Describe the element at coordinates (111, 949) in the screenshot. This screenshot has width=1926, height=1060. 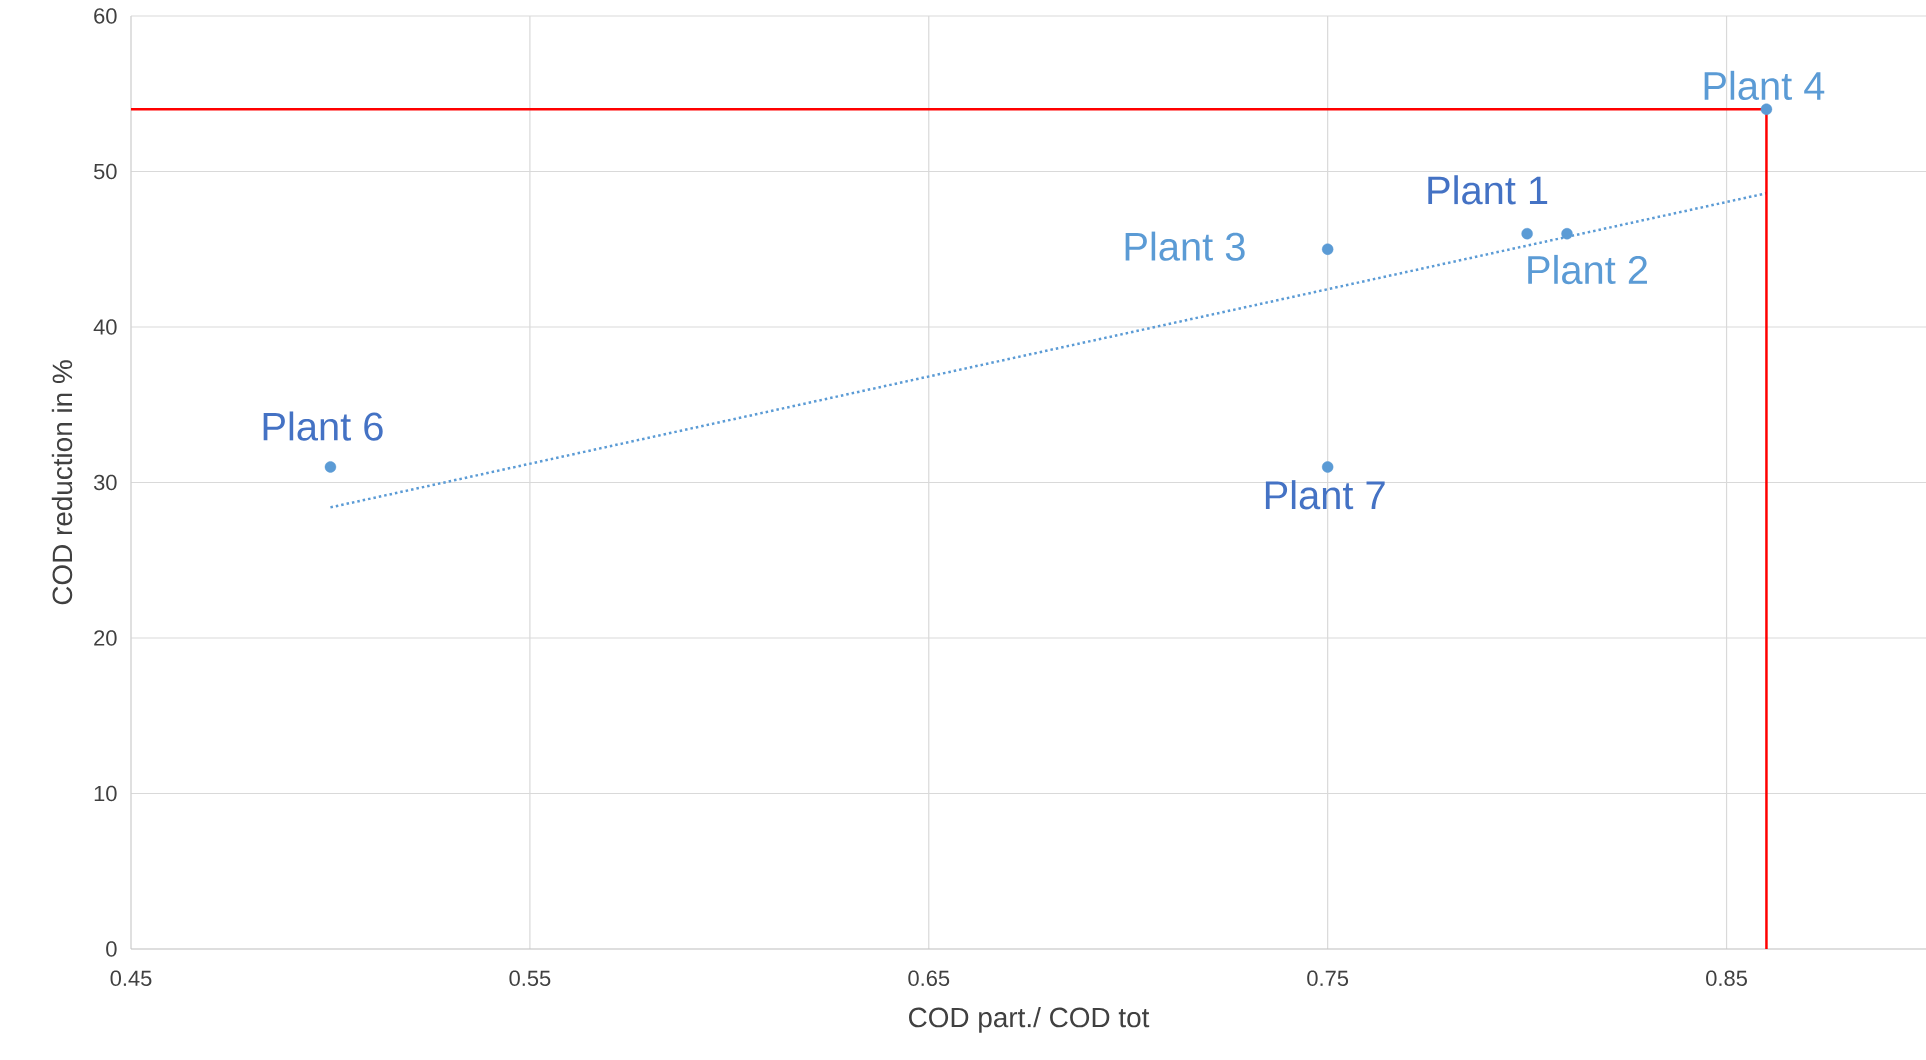
I see `y-tick-label: 0` at that location.